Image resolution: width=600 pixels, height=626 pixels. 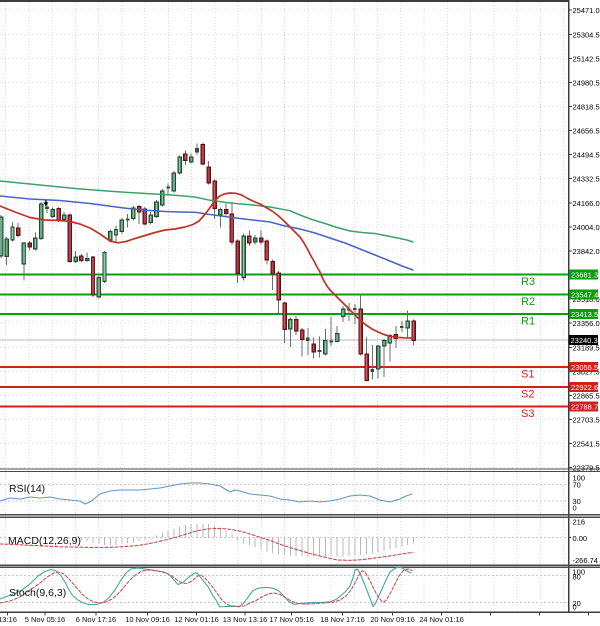 What do you see at coordinates (577, 501) in the screenshot?
I see `svg-text: 30` at bounding box center [577, 501].